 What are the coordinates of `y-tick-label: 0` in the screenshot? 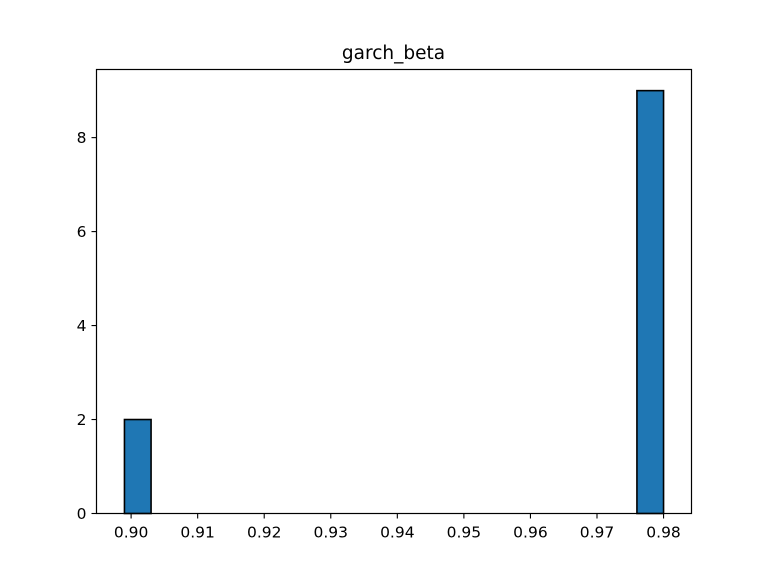 It's located at (82, 514).